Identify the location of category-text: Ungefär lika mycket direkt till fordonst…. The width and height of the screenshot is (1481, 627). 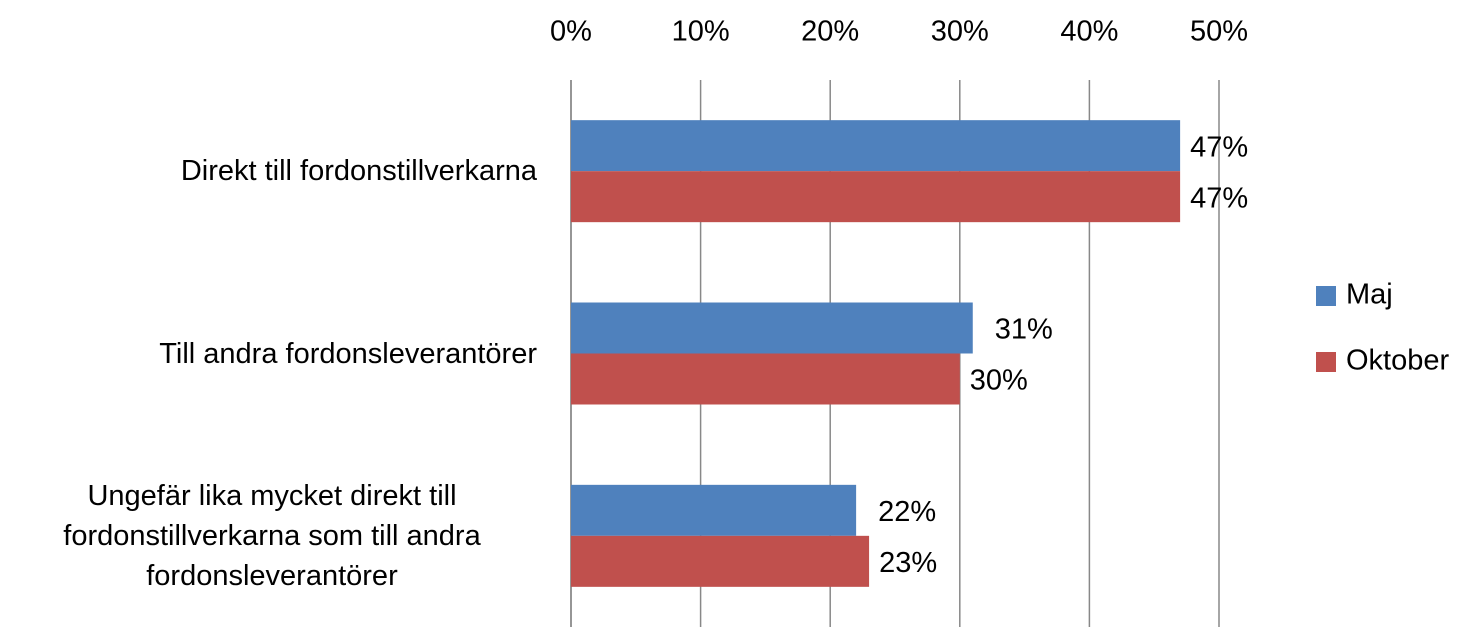
(272, 535).